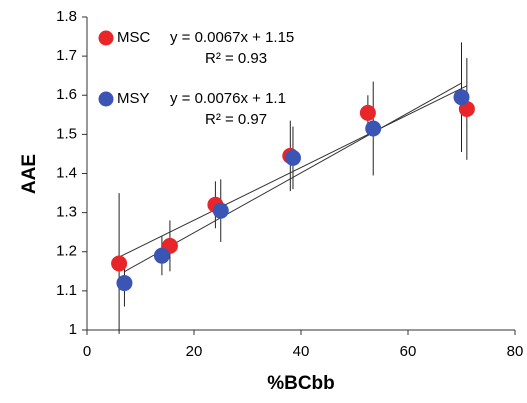 This screenshot has width=527, height=403. Describe the element at coordinates (66, 212) in the screenshot. I see `y-tick-label: 1.3` at that location.